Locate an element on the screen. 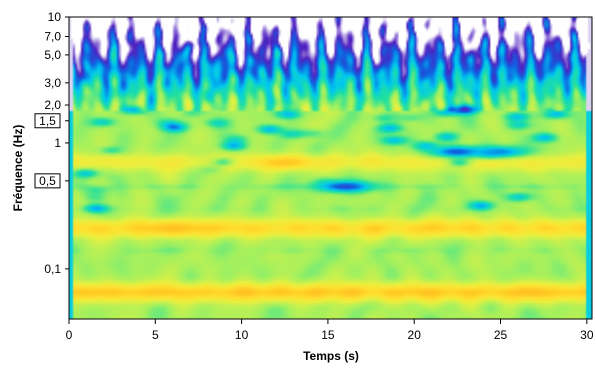 This screenshot has width=596, height=372. y-tick-label: 1 is located at coordinates (57, 143).